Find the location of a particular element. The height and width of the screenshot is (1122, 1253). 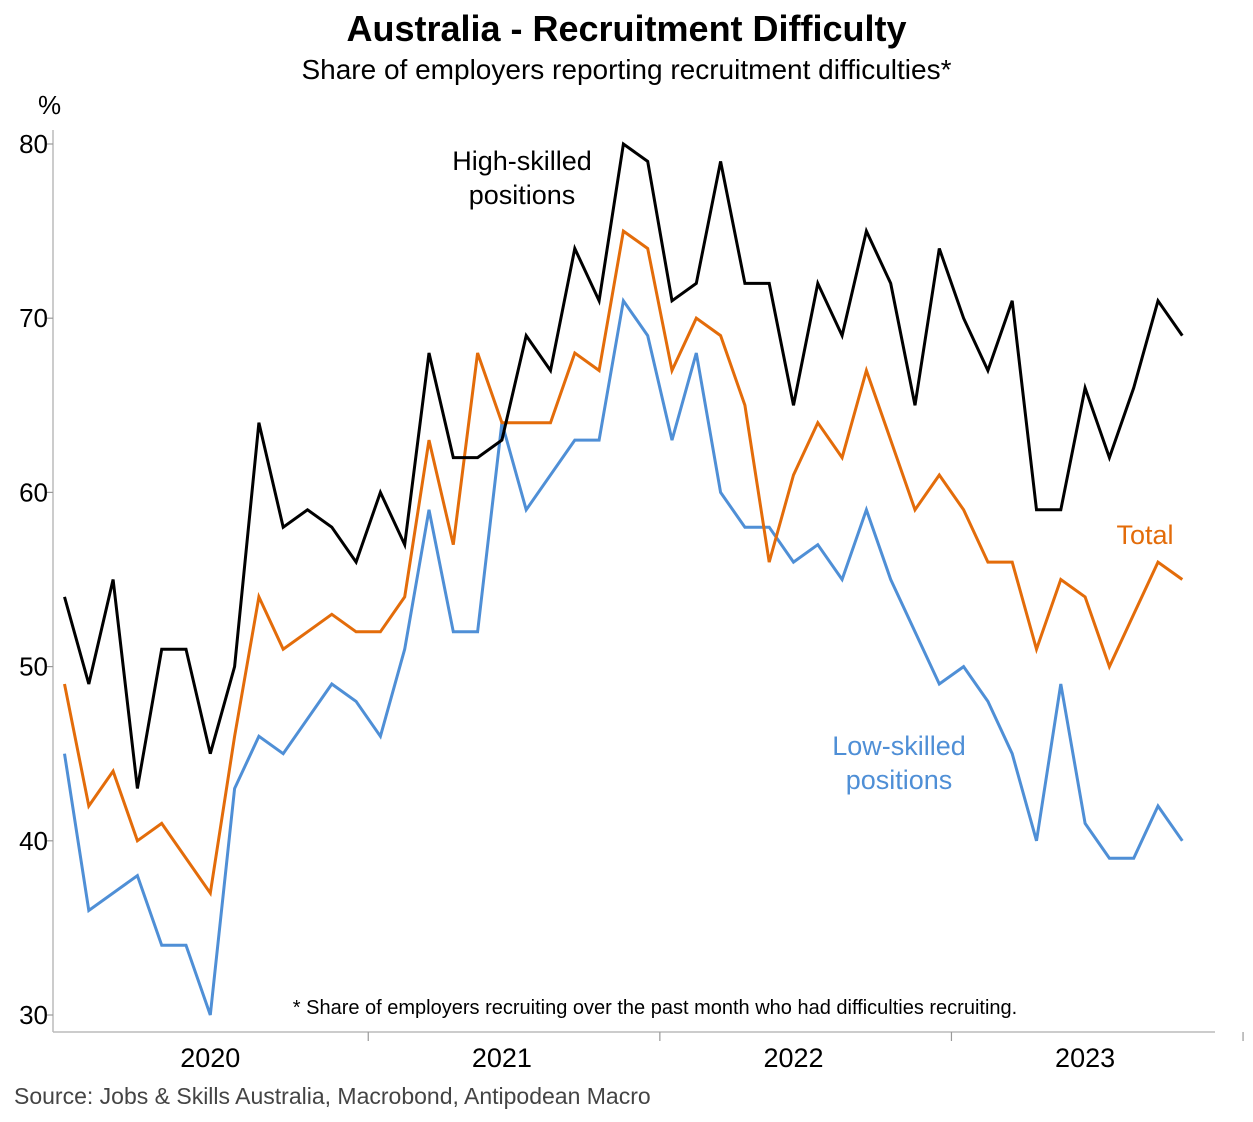

y-tick-label: 70 is located at coordinates (33, 318).